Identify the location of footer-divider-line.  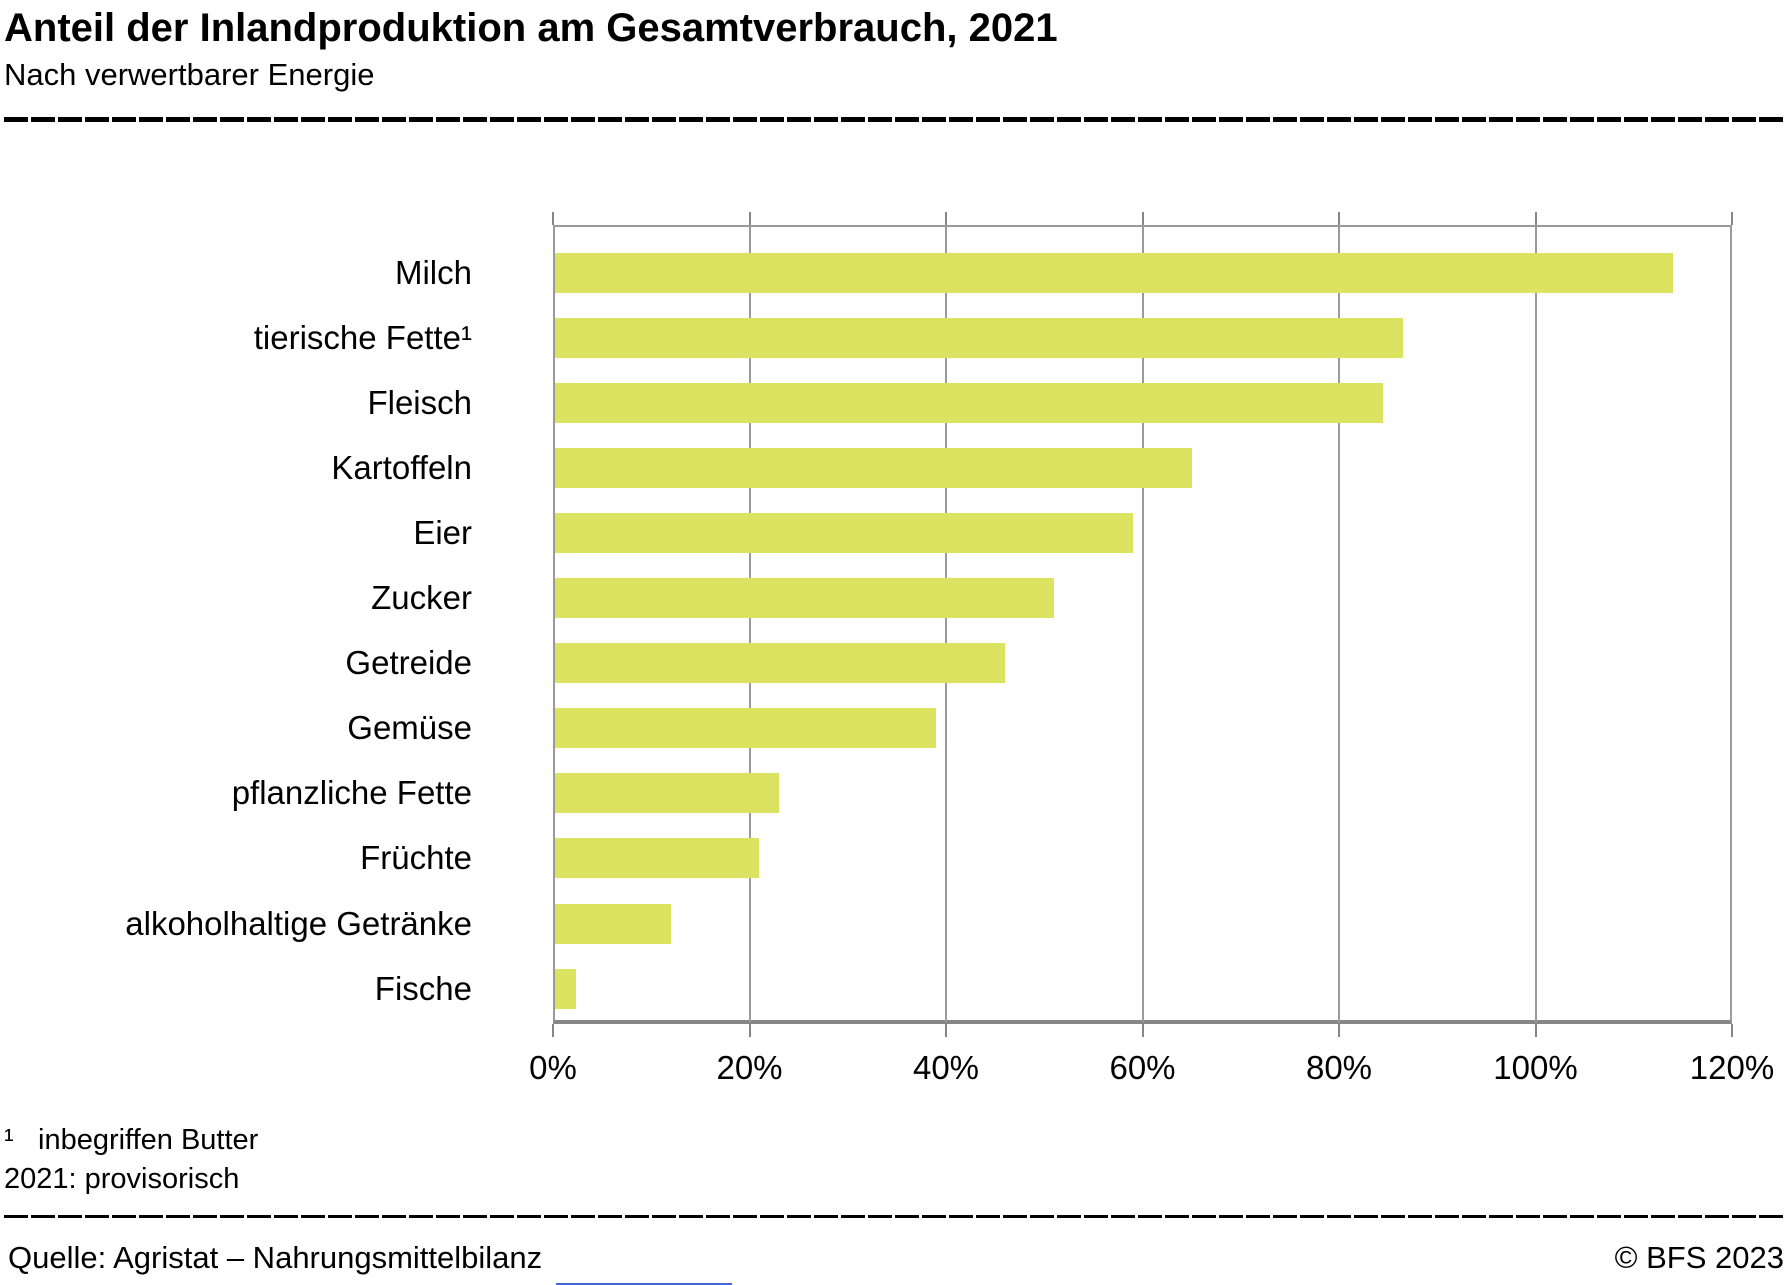
(895, 1216).